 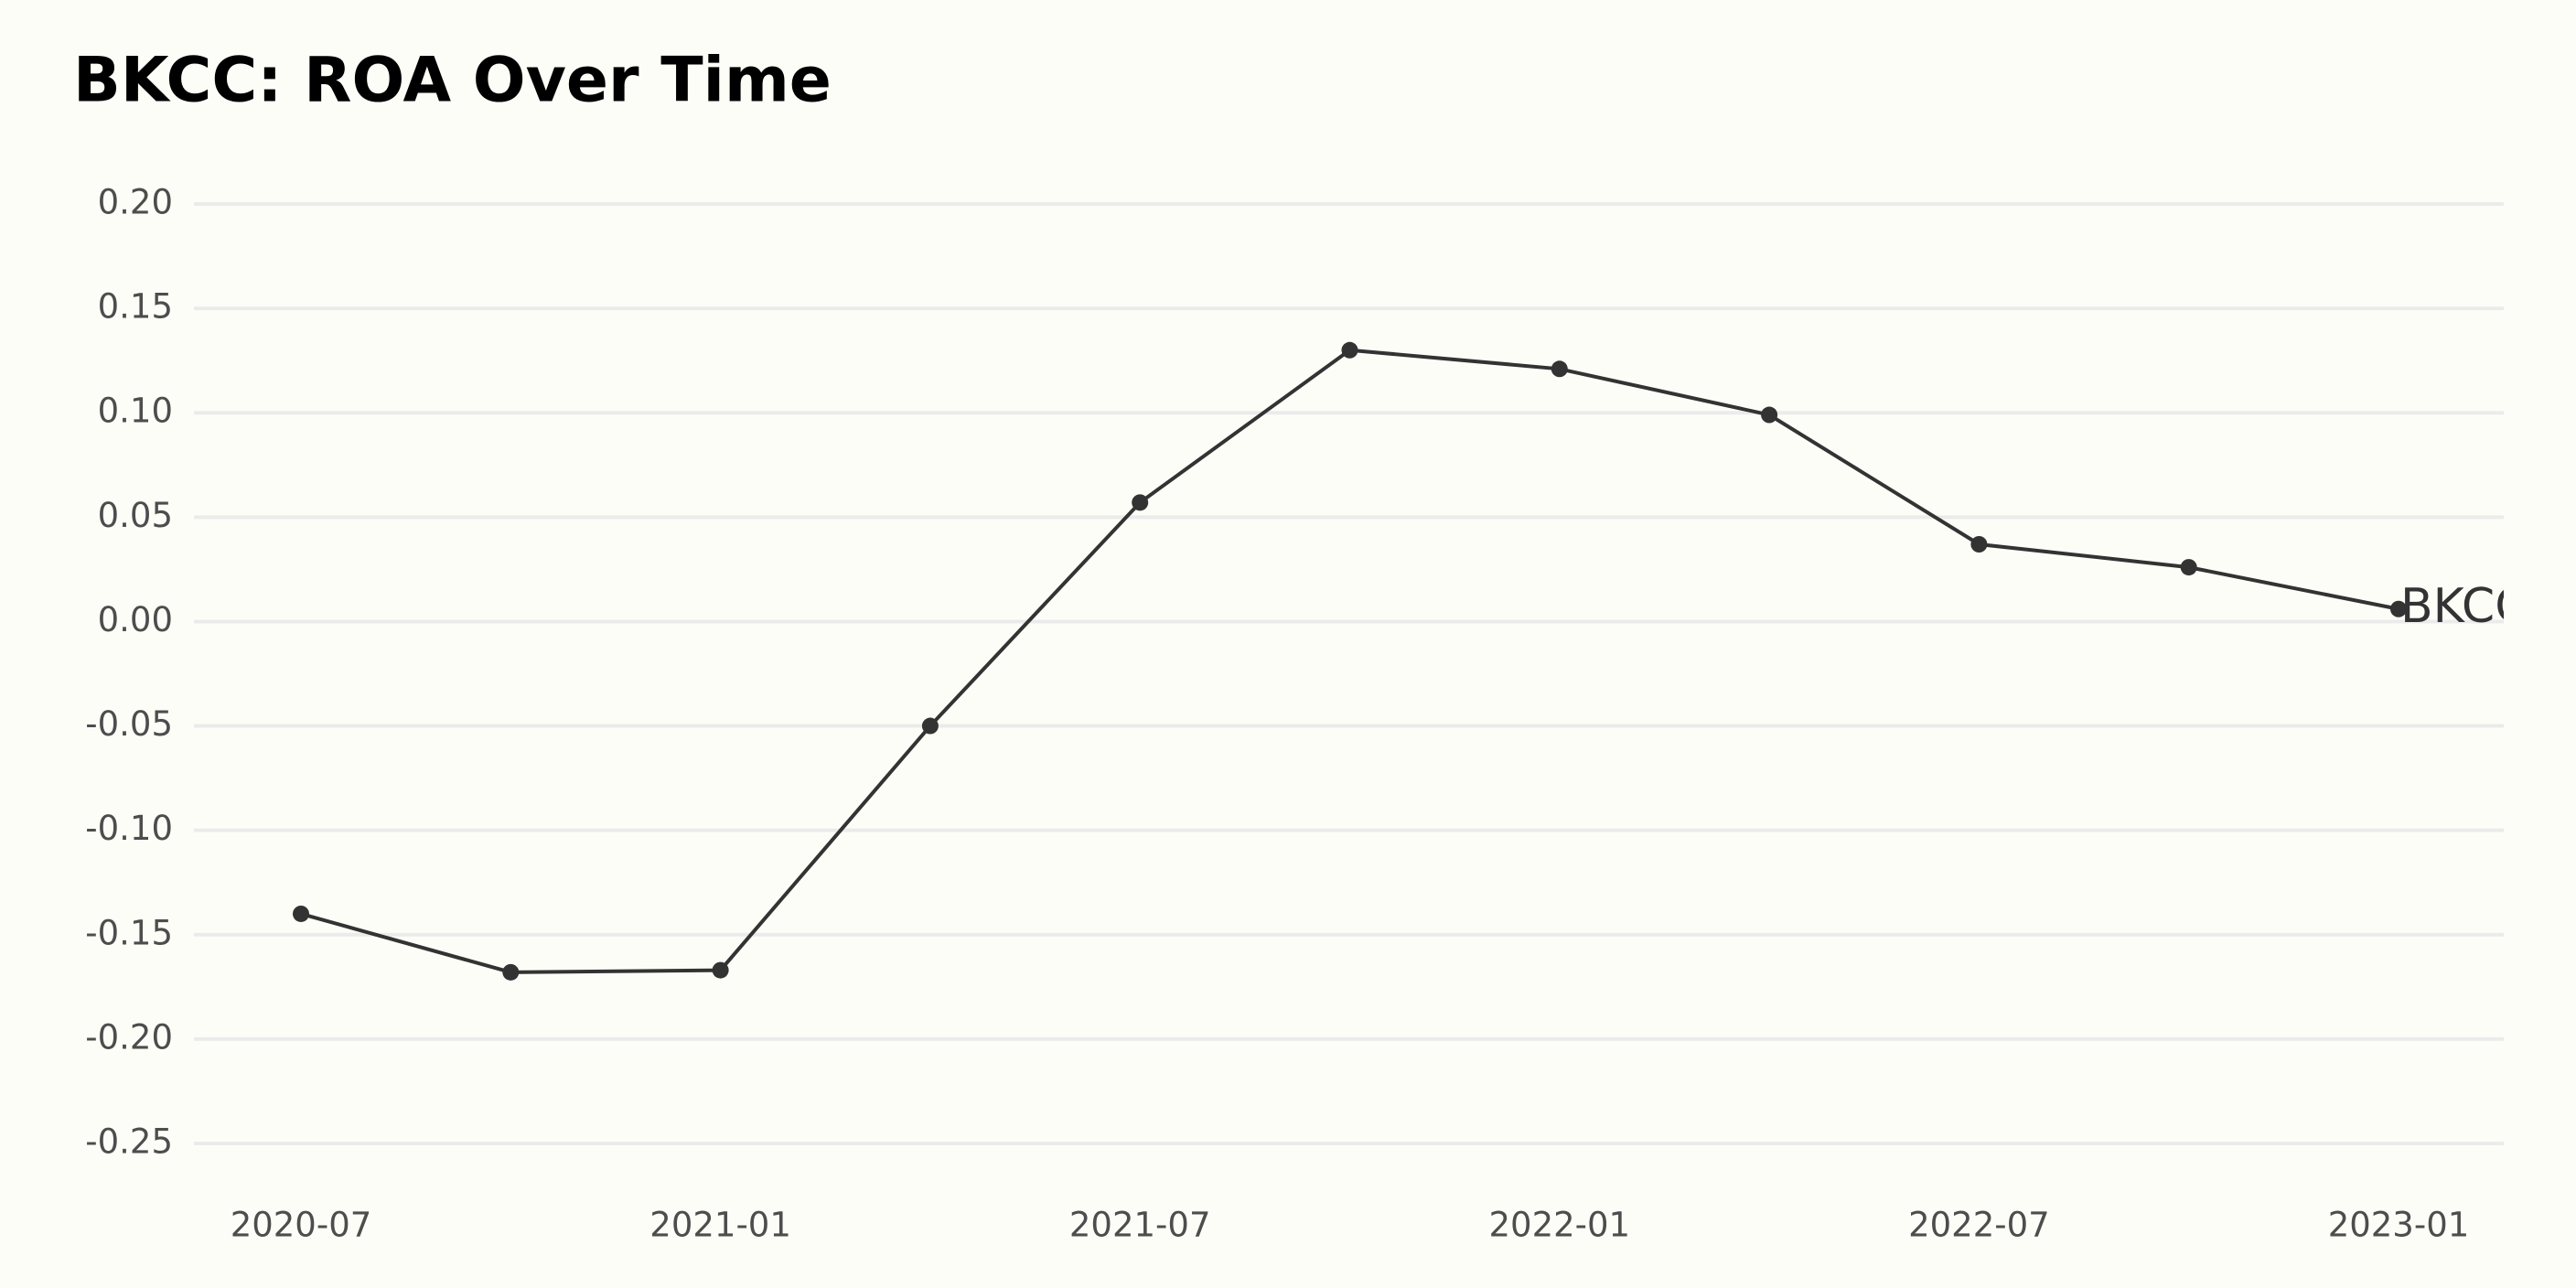 What do you see at coordinates (453, 81) in the screenshot?
I see `chart-title: BKCC: ROA Over Time` at bounding box center [453, 81].